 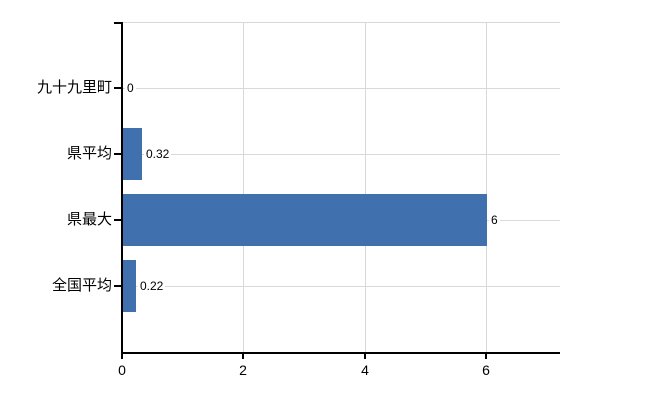 I want to click on y-axis, so click(x=122, y=187).